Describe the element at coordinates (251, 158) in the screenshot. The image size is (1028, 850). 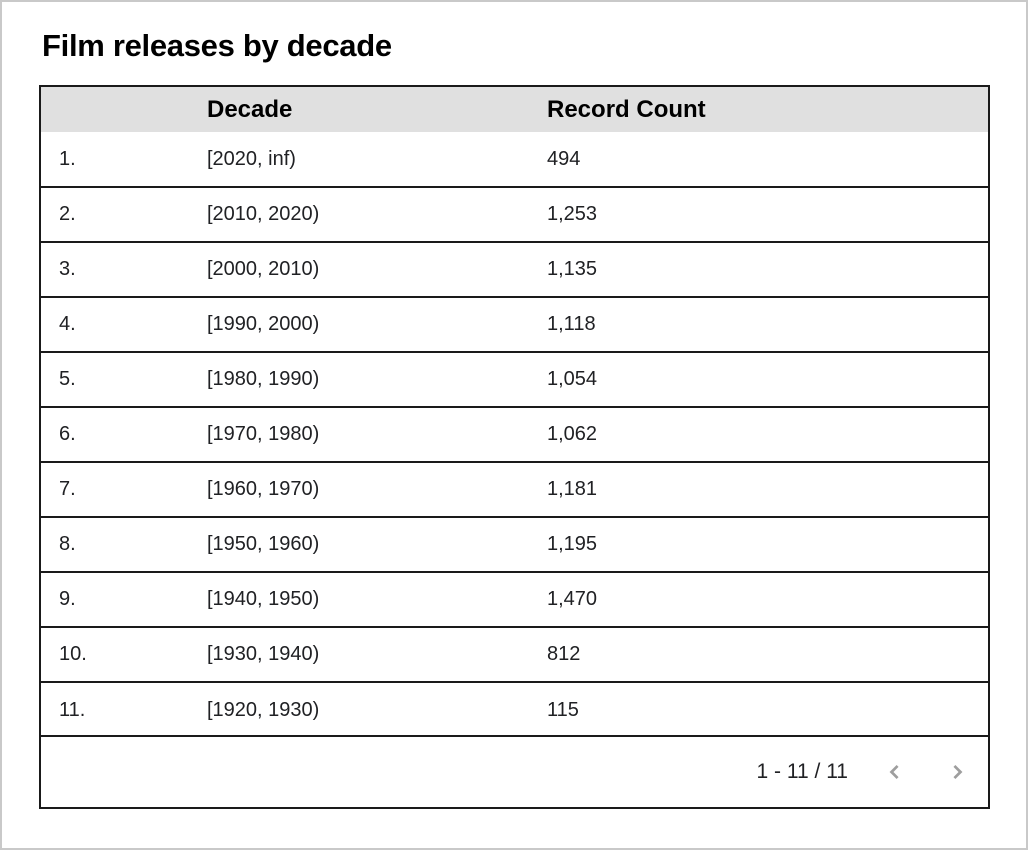
I see `decade-cell: [2020, inf)` at that location.